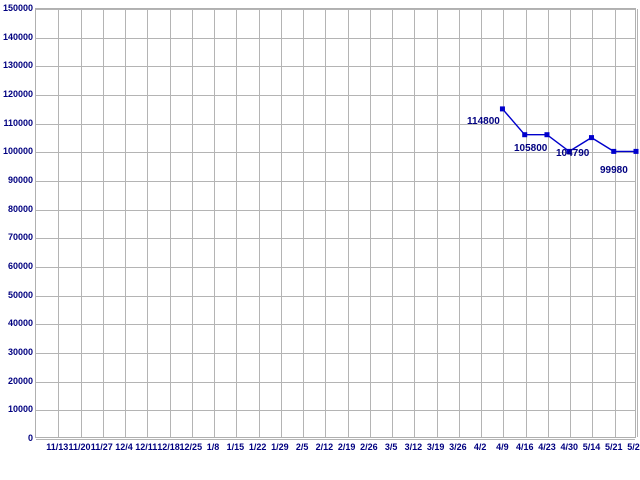 Image resolution: width=640 pixels, height=480 pixels. Describe the element at coordinates (480, 447) in the screenshot. I see `x-axis-tick-label: 4/2` at that location.